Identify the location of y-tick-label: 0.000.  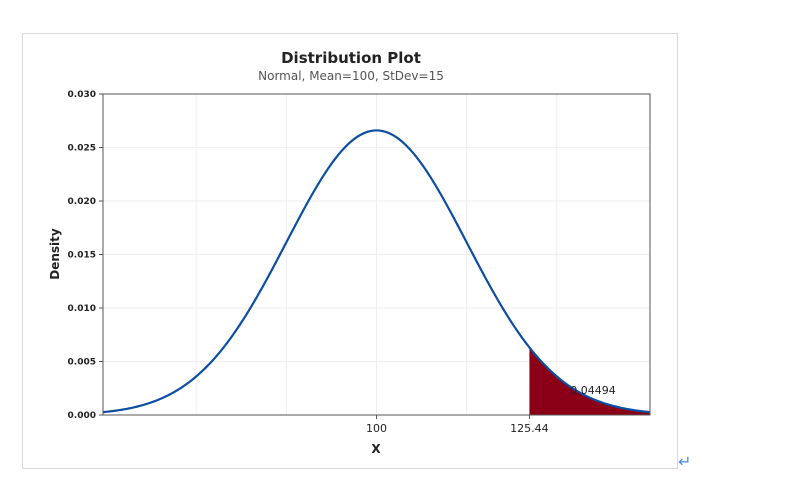
(82, 416).